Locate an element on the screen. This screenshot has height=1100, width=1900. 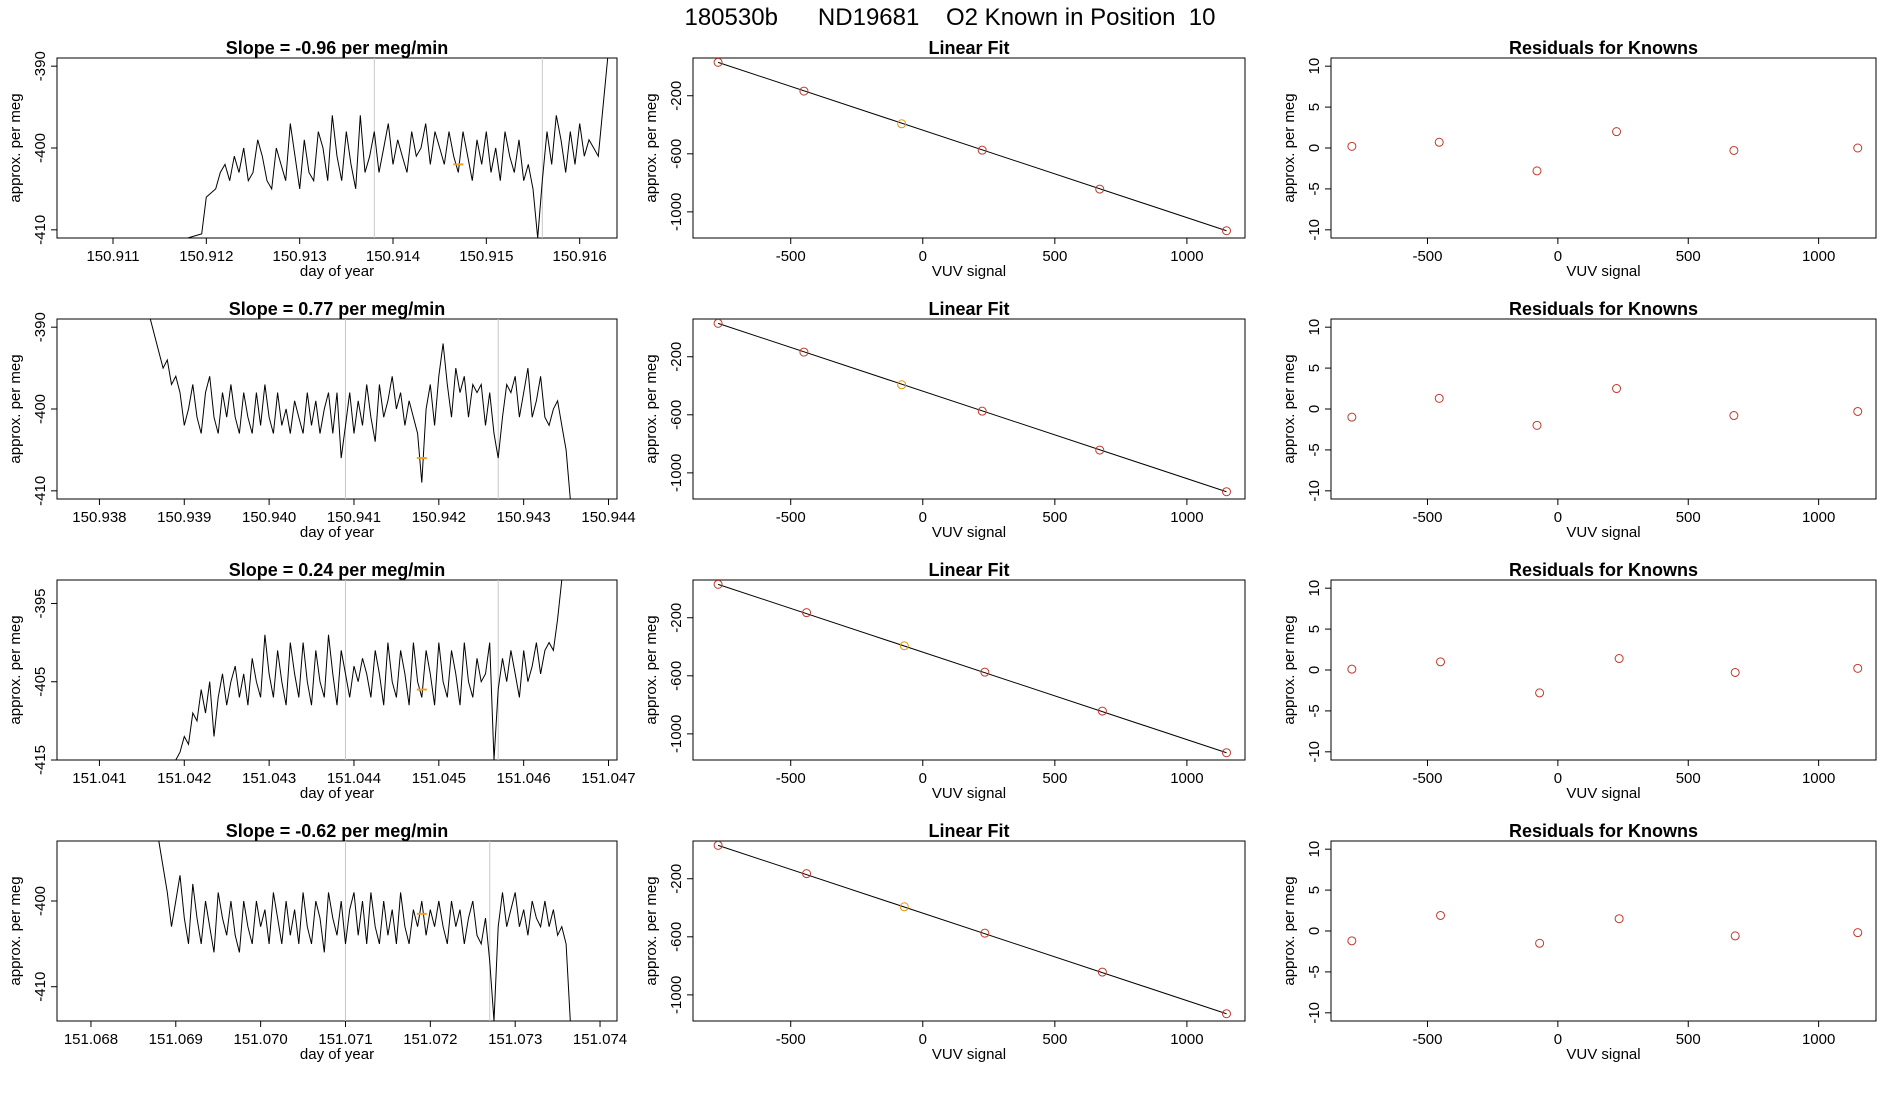
x-tick-label: 150.943 is located at coordinates (524, 517).